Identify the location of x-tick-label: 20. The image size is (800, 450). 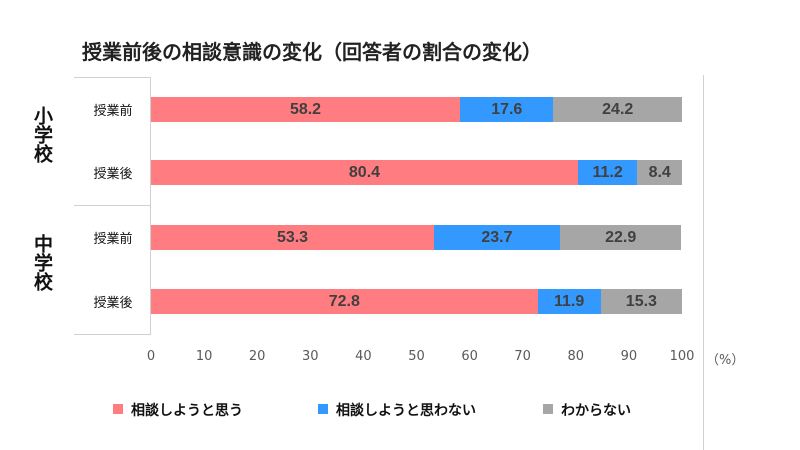
(257, 356).